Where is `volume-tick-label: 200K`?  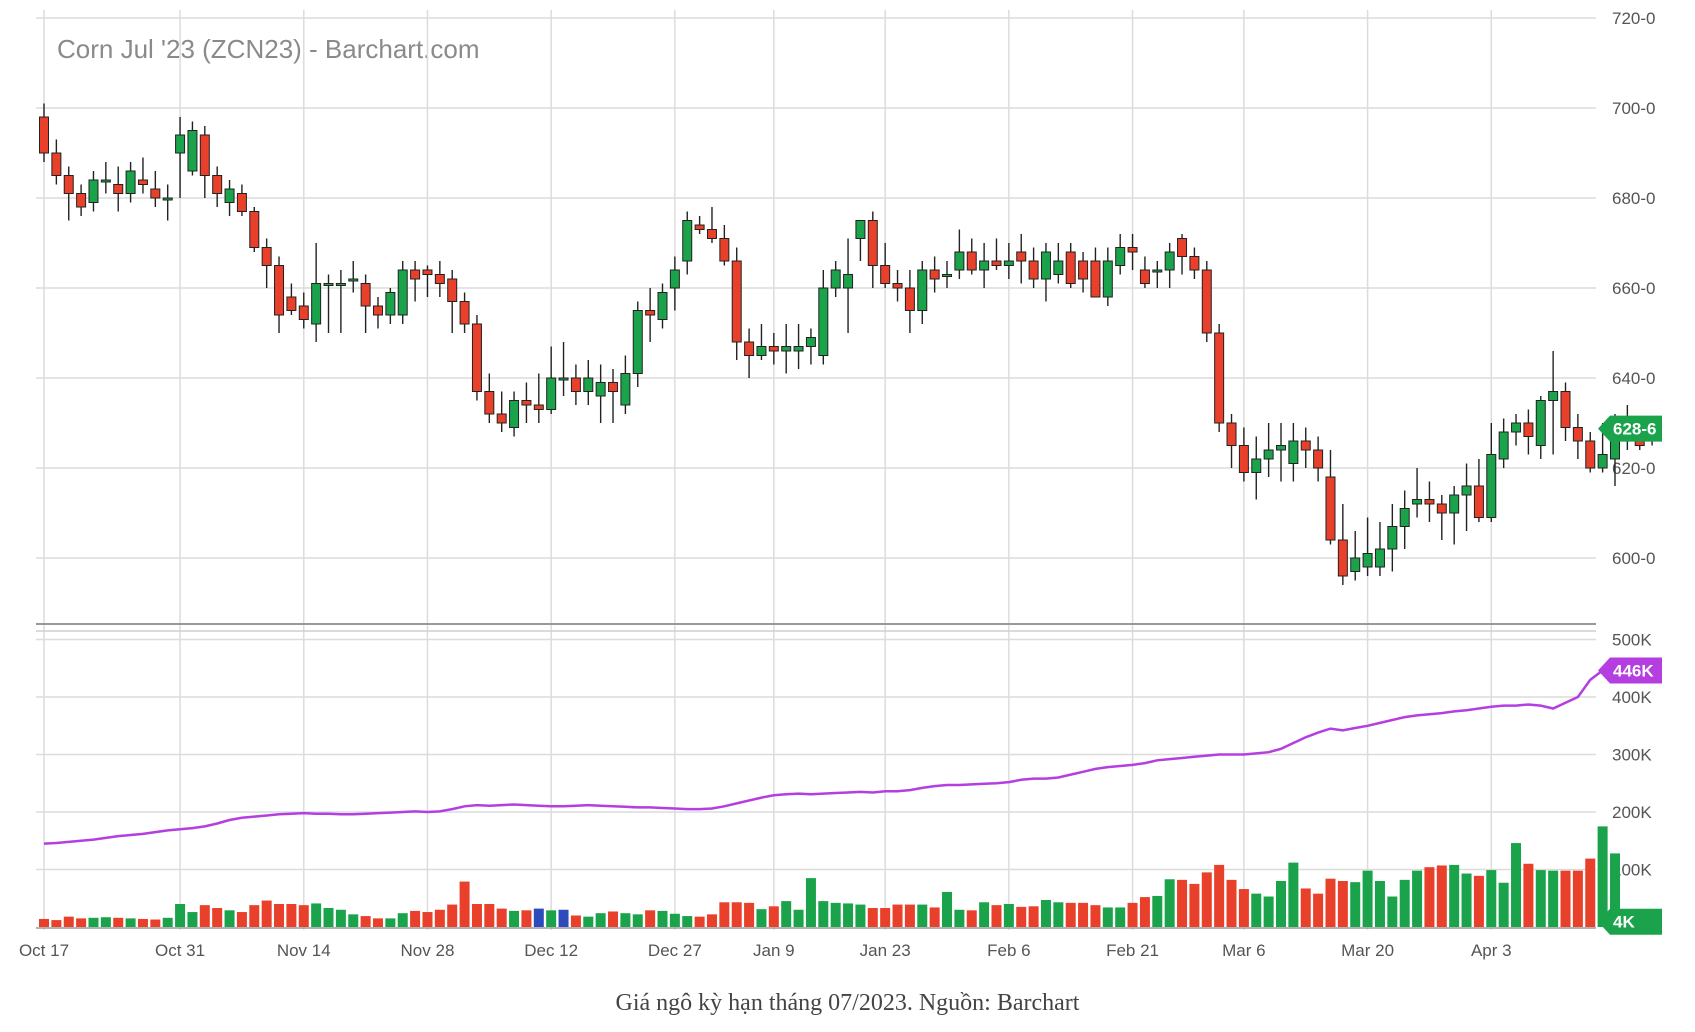
volume-tick-label: 200K is located at coordinates (1632, 812).